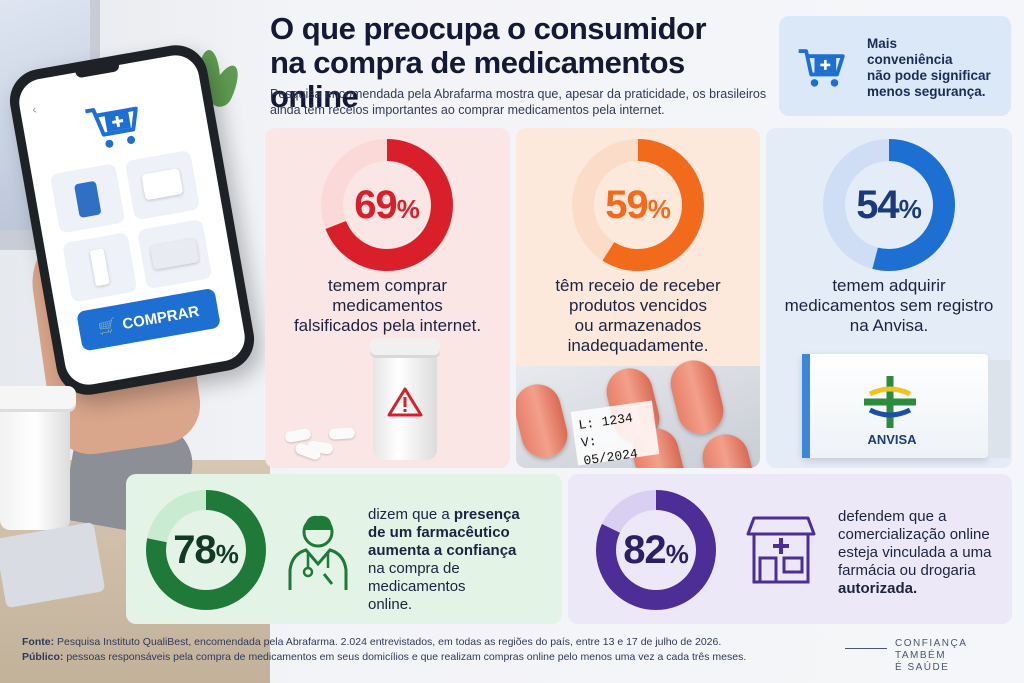 The height and width of the screenshot is (683, 1024). What do you see at coordinates (638, 325) in the screenshot?
I see `stat-line: ou armazenados` at bounding box center [638, 325].